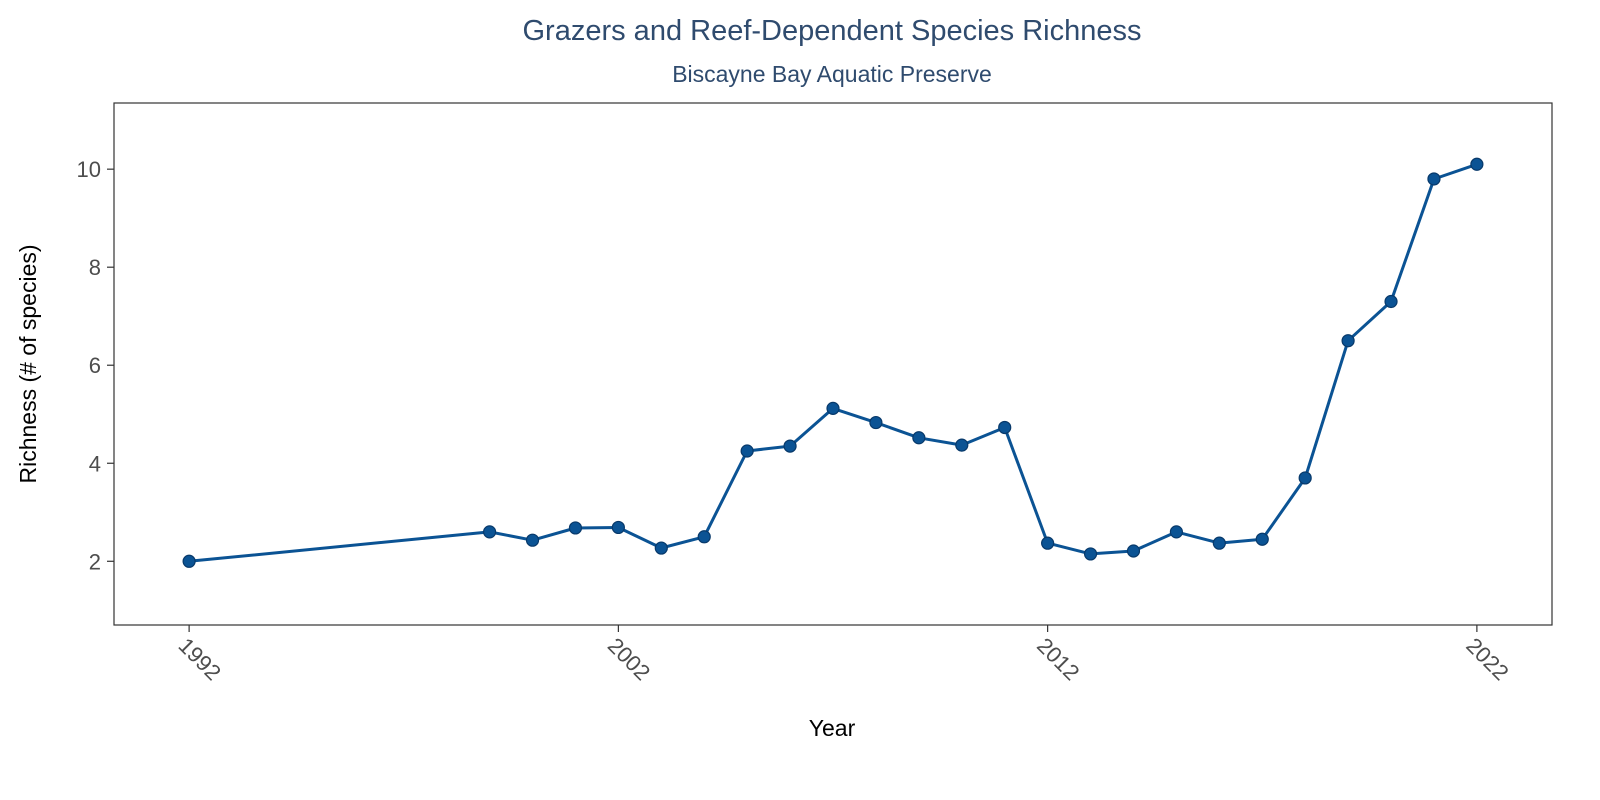 The height and width of the screenshot is (800, 1600). Describe the element at coordinates (95, 561) in the screenshot. I see `y-tick-label: 2` at that location.